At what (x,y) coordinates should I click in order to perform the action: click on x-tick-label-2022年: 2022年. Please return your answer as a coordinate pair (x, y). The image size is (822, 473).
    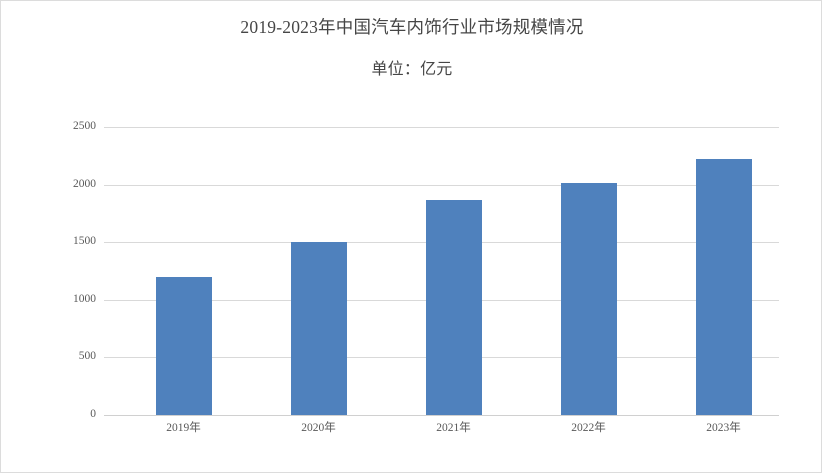
    Looking at the image, I should click on (588, 428).